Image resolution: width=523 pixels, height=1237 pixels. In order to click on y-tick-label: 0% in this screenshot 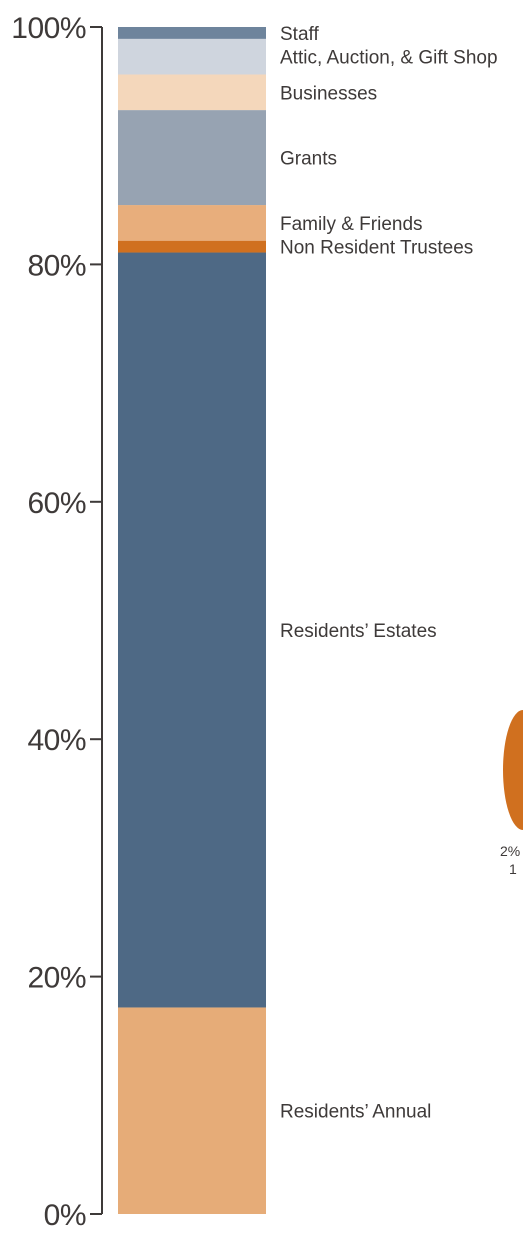, I will do `click(65, 1215)`.